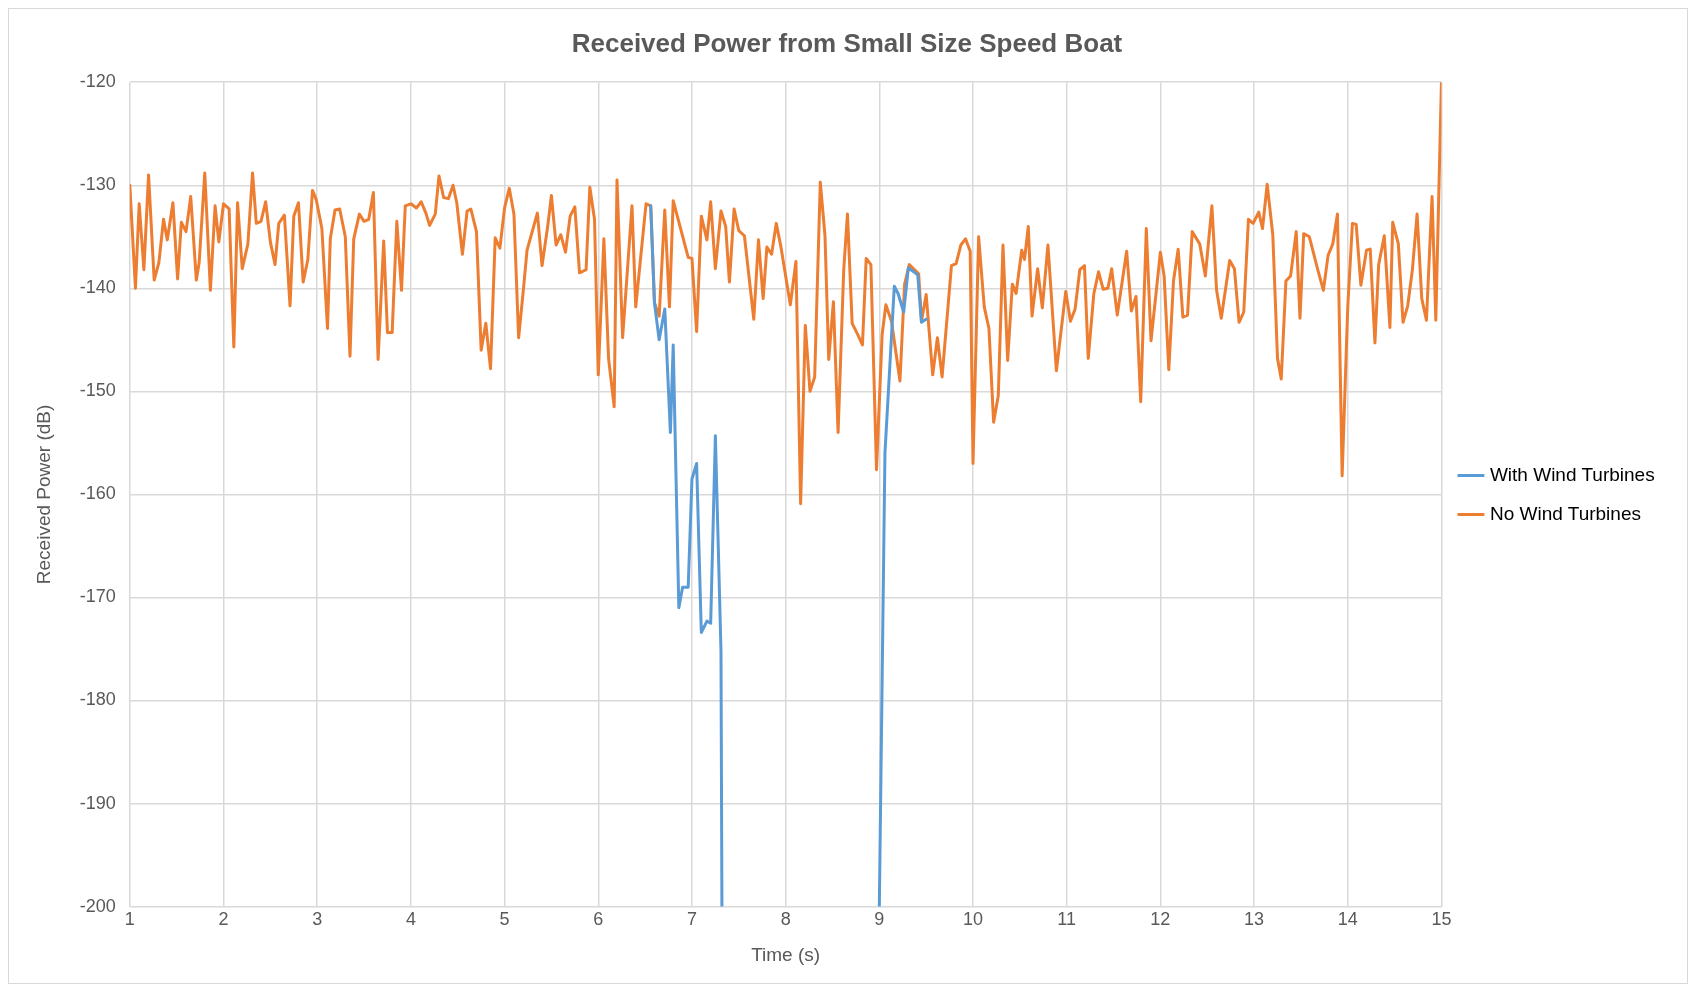 Image resolution: width=1700 pixels, height=996 pixels. What do you see at coordinates (1254, 919) in the screenshot?
I see `x-tick-label: 13` at bounding box center [1254, 919].